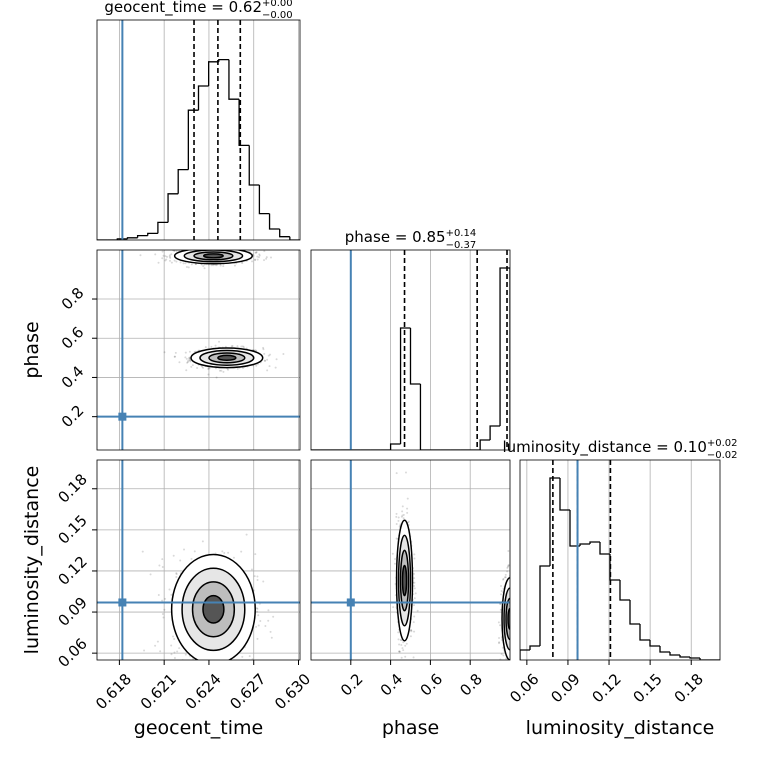  What do you see at coordinates (604, 447) in the screenshot?
I see `title-text: luminosity_distance = 0.10` at bounding box center [604, 447].